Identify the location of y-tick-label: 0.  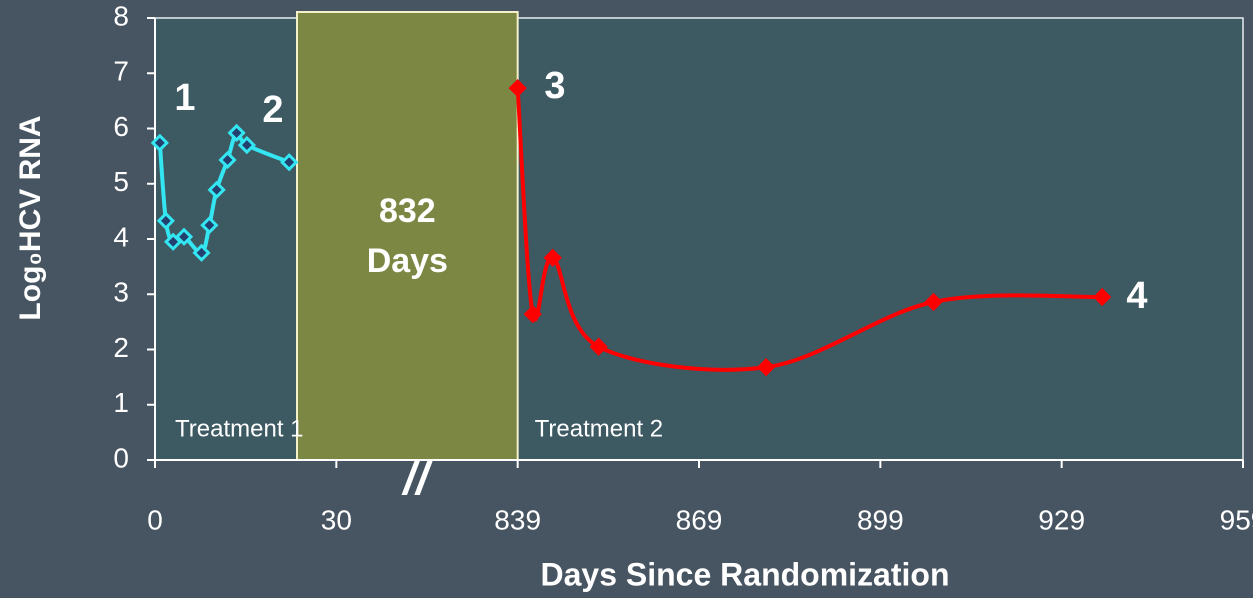
(121, 457).